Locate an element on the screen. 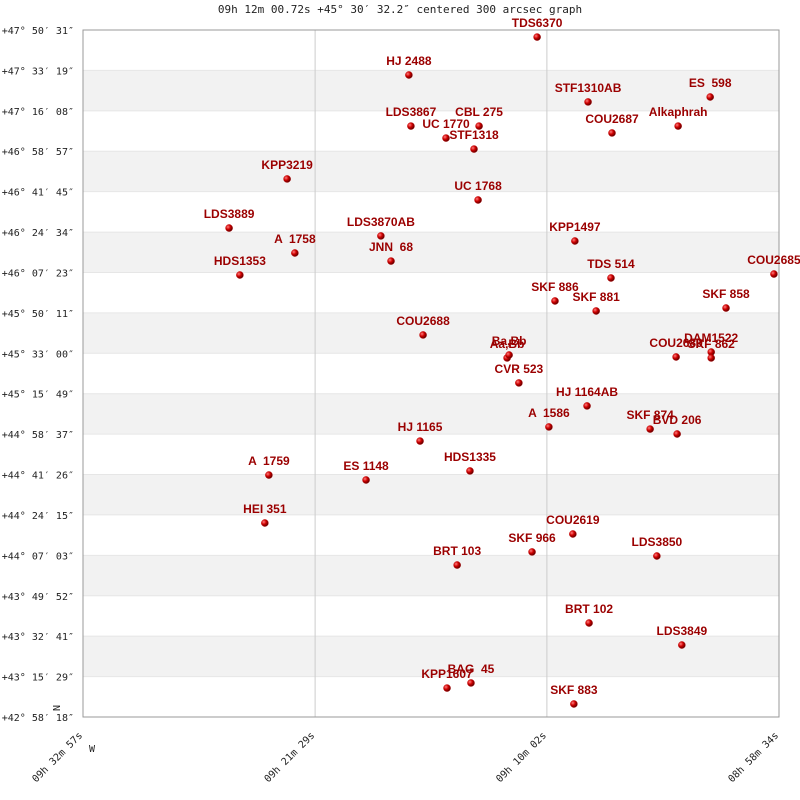 The image size is (800, 800). star-label: KPP1497 is located at coordinates (575, 227).